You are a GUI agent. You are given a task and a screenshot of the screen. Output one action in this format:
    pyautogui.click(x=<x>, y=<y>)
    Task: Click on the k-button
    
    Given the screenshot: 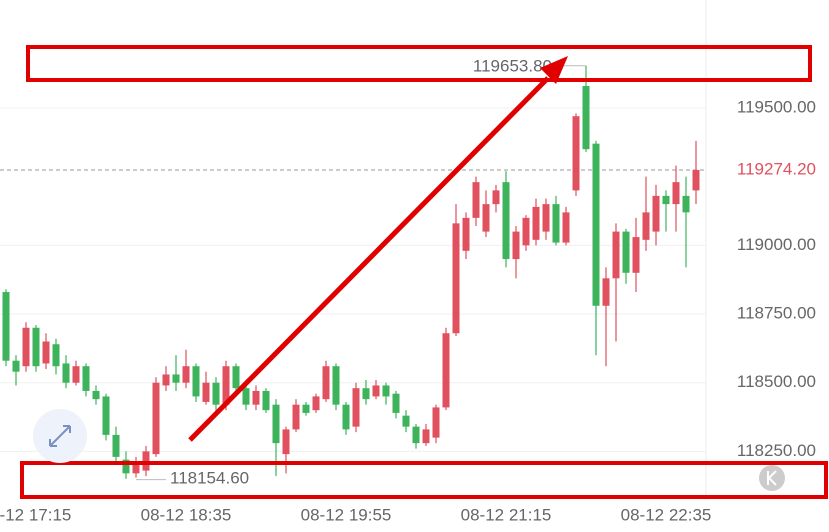 What is the action you would take?
    pyautogui.click(x=772, y=478)
    